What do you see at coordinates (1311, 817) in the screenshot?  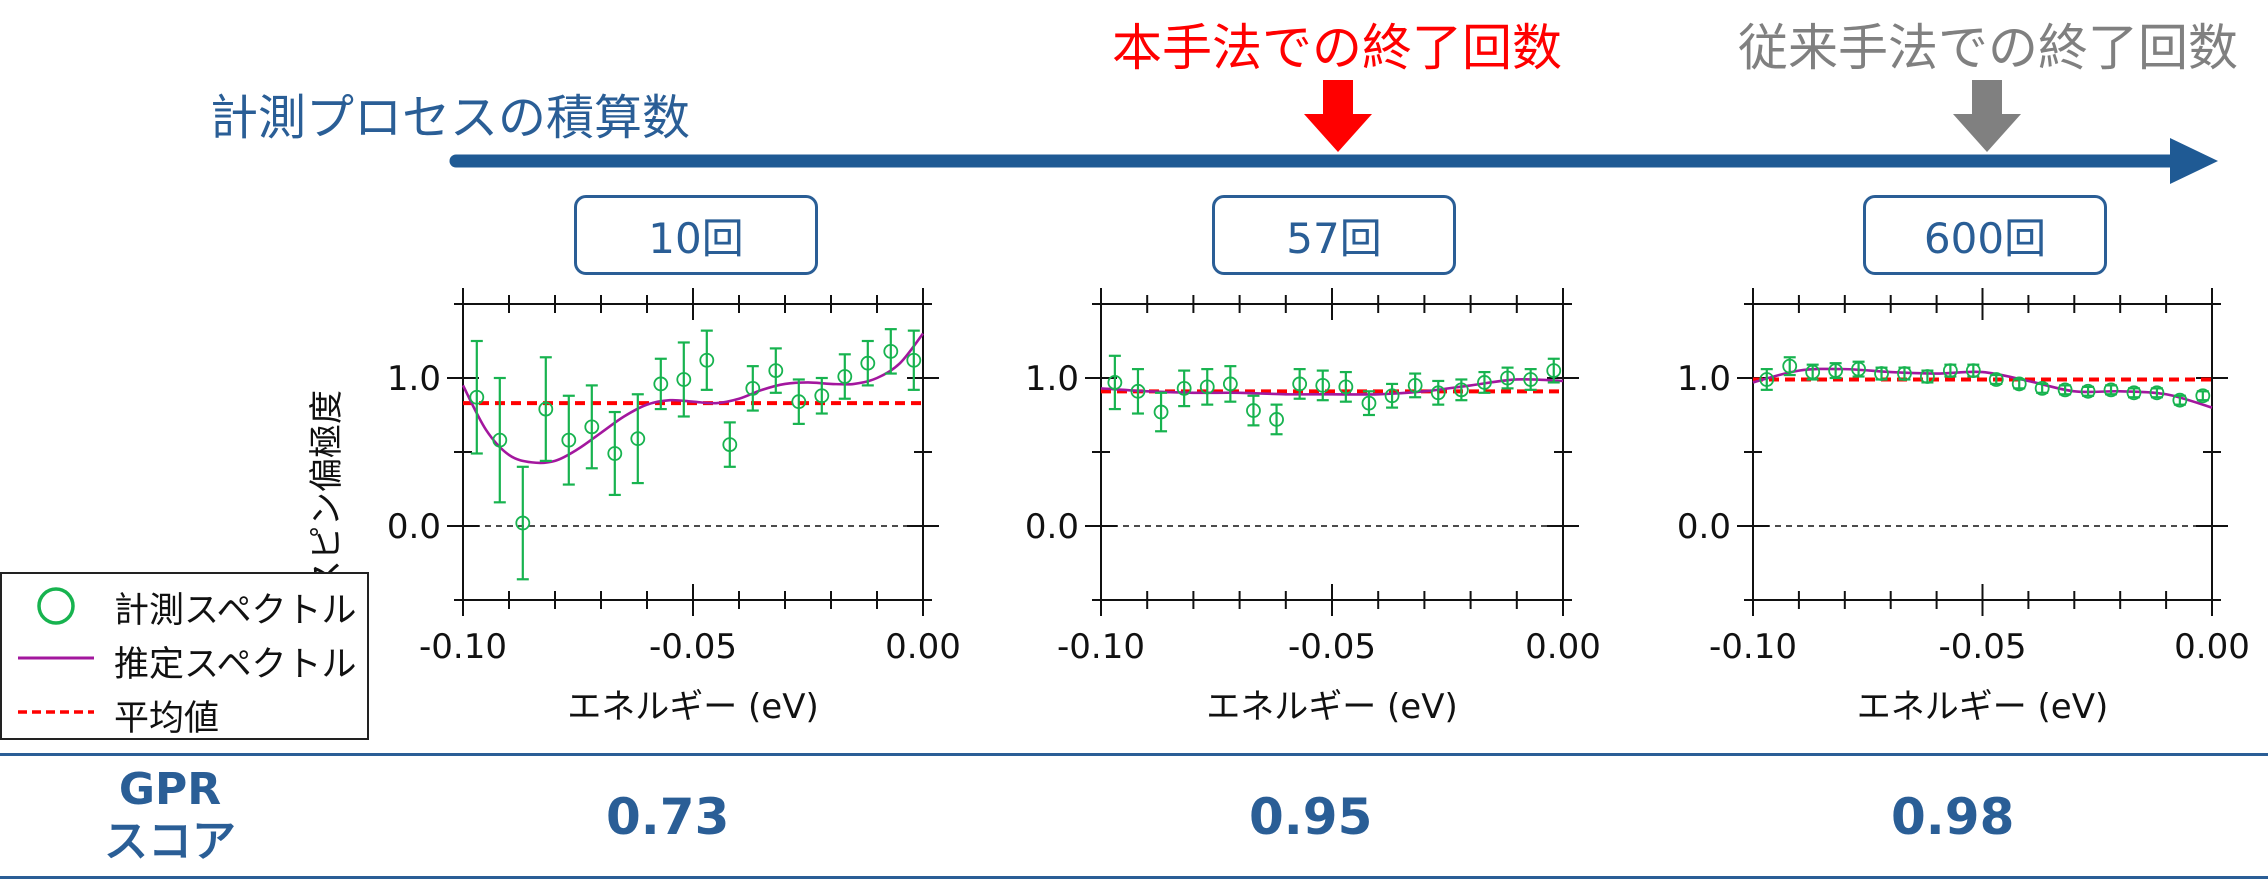 I see `gpr-score-57: 0.95` at bounding box center [1311, 817].